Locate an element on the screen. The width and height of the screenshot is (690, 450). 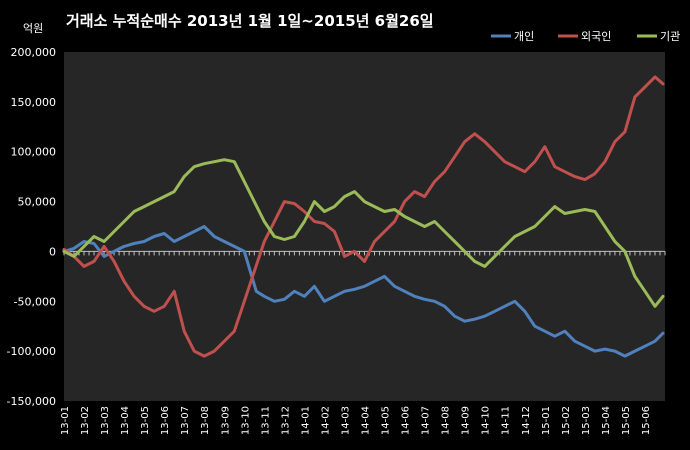
y-tick-label: 150,000 is located at coordinates (34, 102).